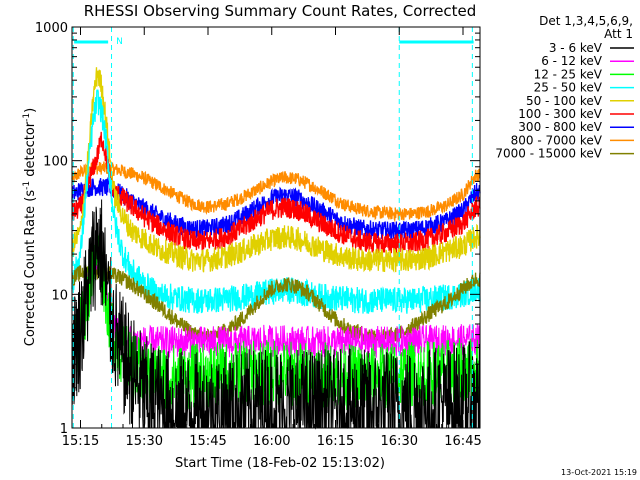 Image resolution: width=640 pixels, height=480 pixels. I want to click on series-line-800-7000-kev, so click(276, 192).